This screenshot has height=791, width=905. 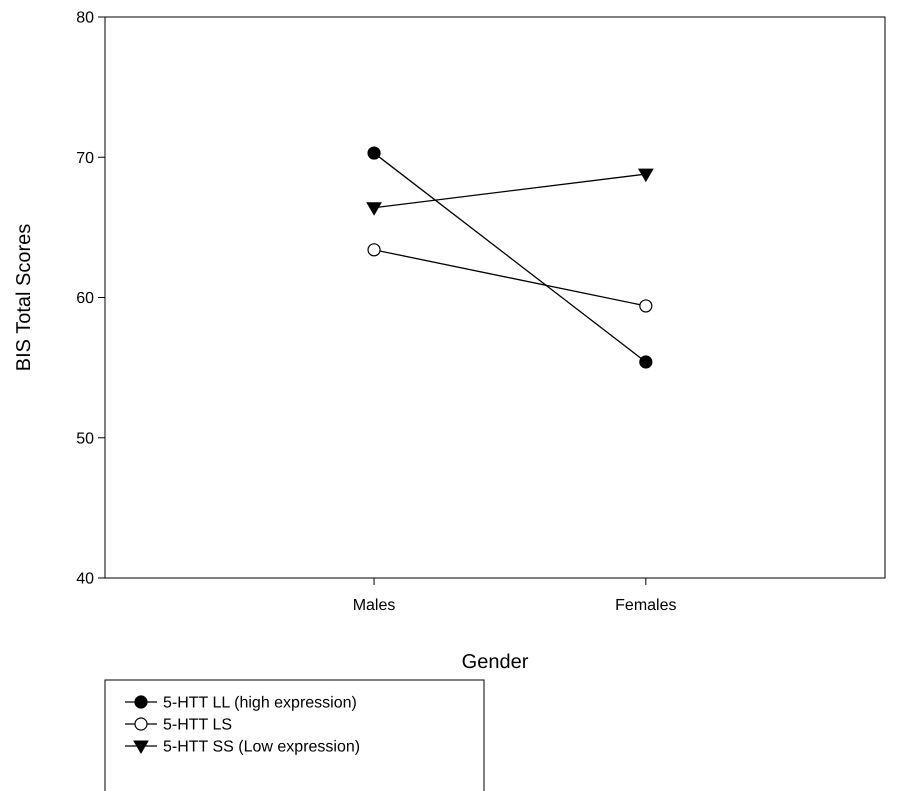 What do you see at coordinates (495, 662) in the screenshot?
I see `x-axis-title: Gender` at bounding box center [495, 662].